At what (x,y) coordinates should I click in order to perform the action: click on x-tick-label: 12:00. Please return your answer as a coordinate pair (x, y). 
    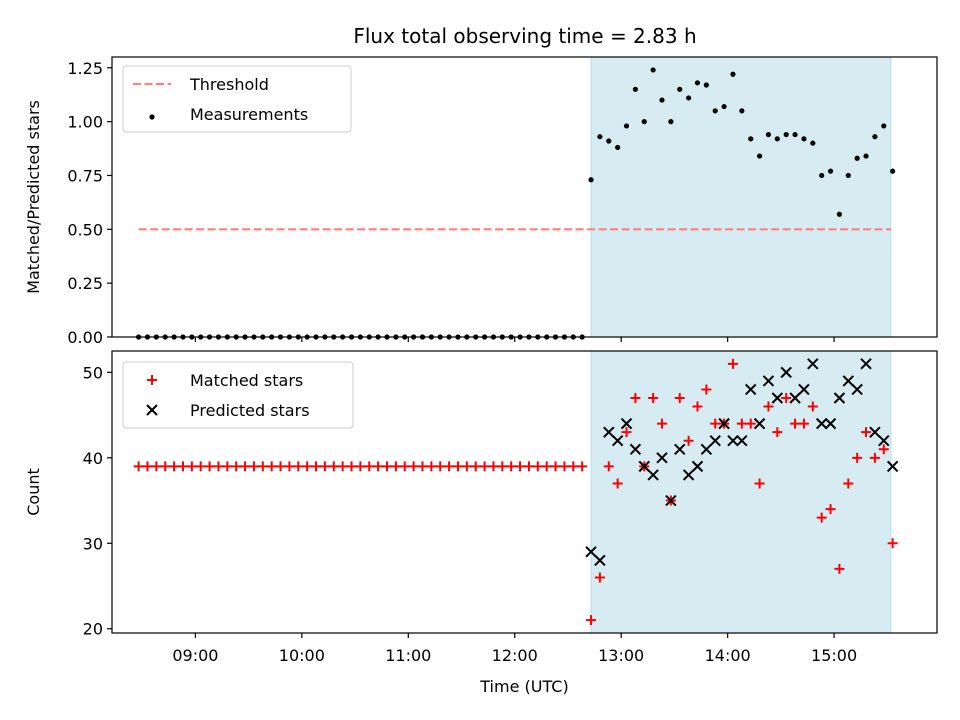
    Looking at the image, I should click on (515, 655).